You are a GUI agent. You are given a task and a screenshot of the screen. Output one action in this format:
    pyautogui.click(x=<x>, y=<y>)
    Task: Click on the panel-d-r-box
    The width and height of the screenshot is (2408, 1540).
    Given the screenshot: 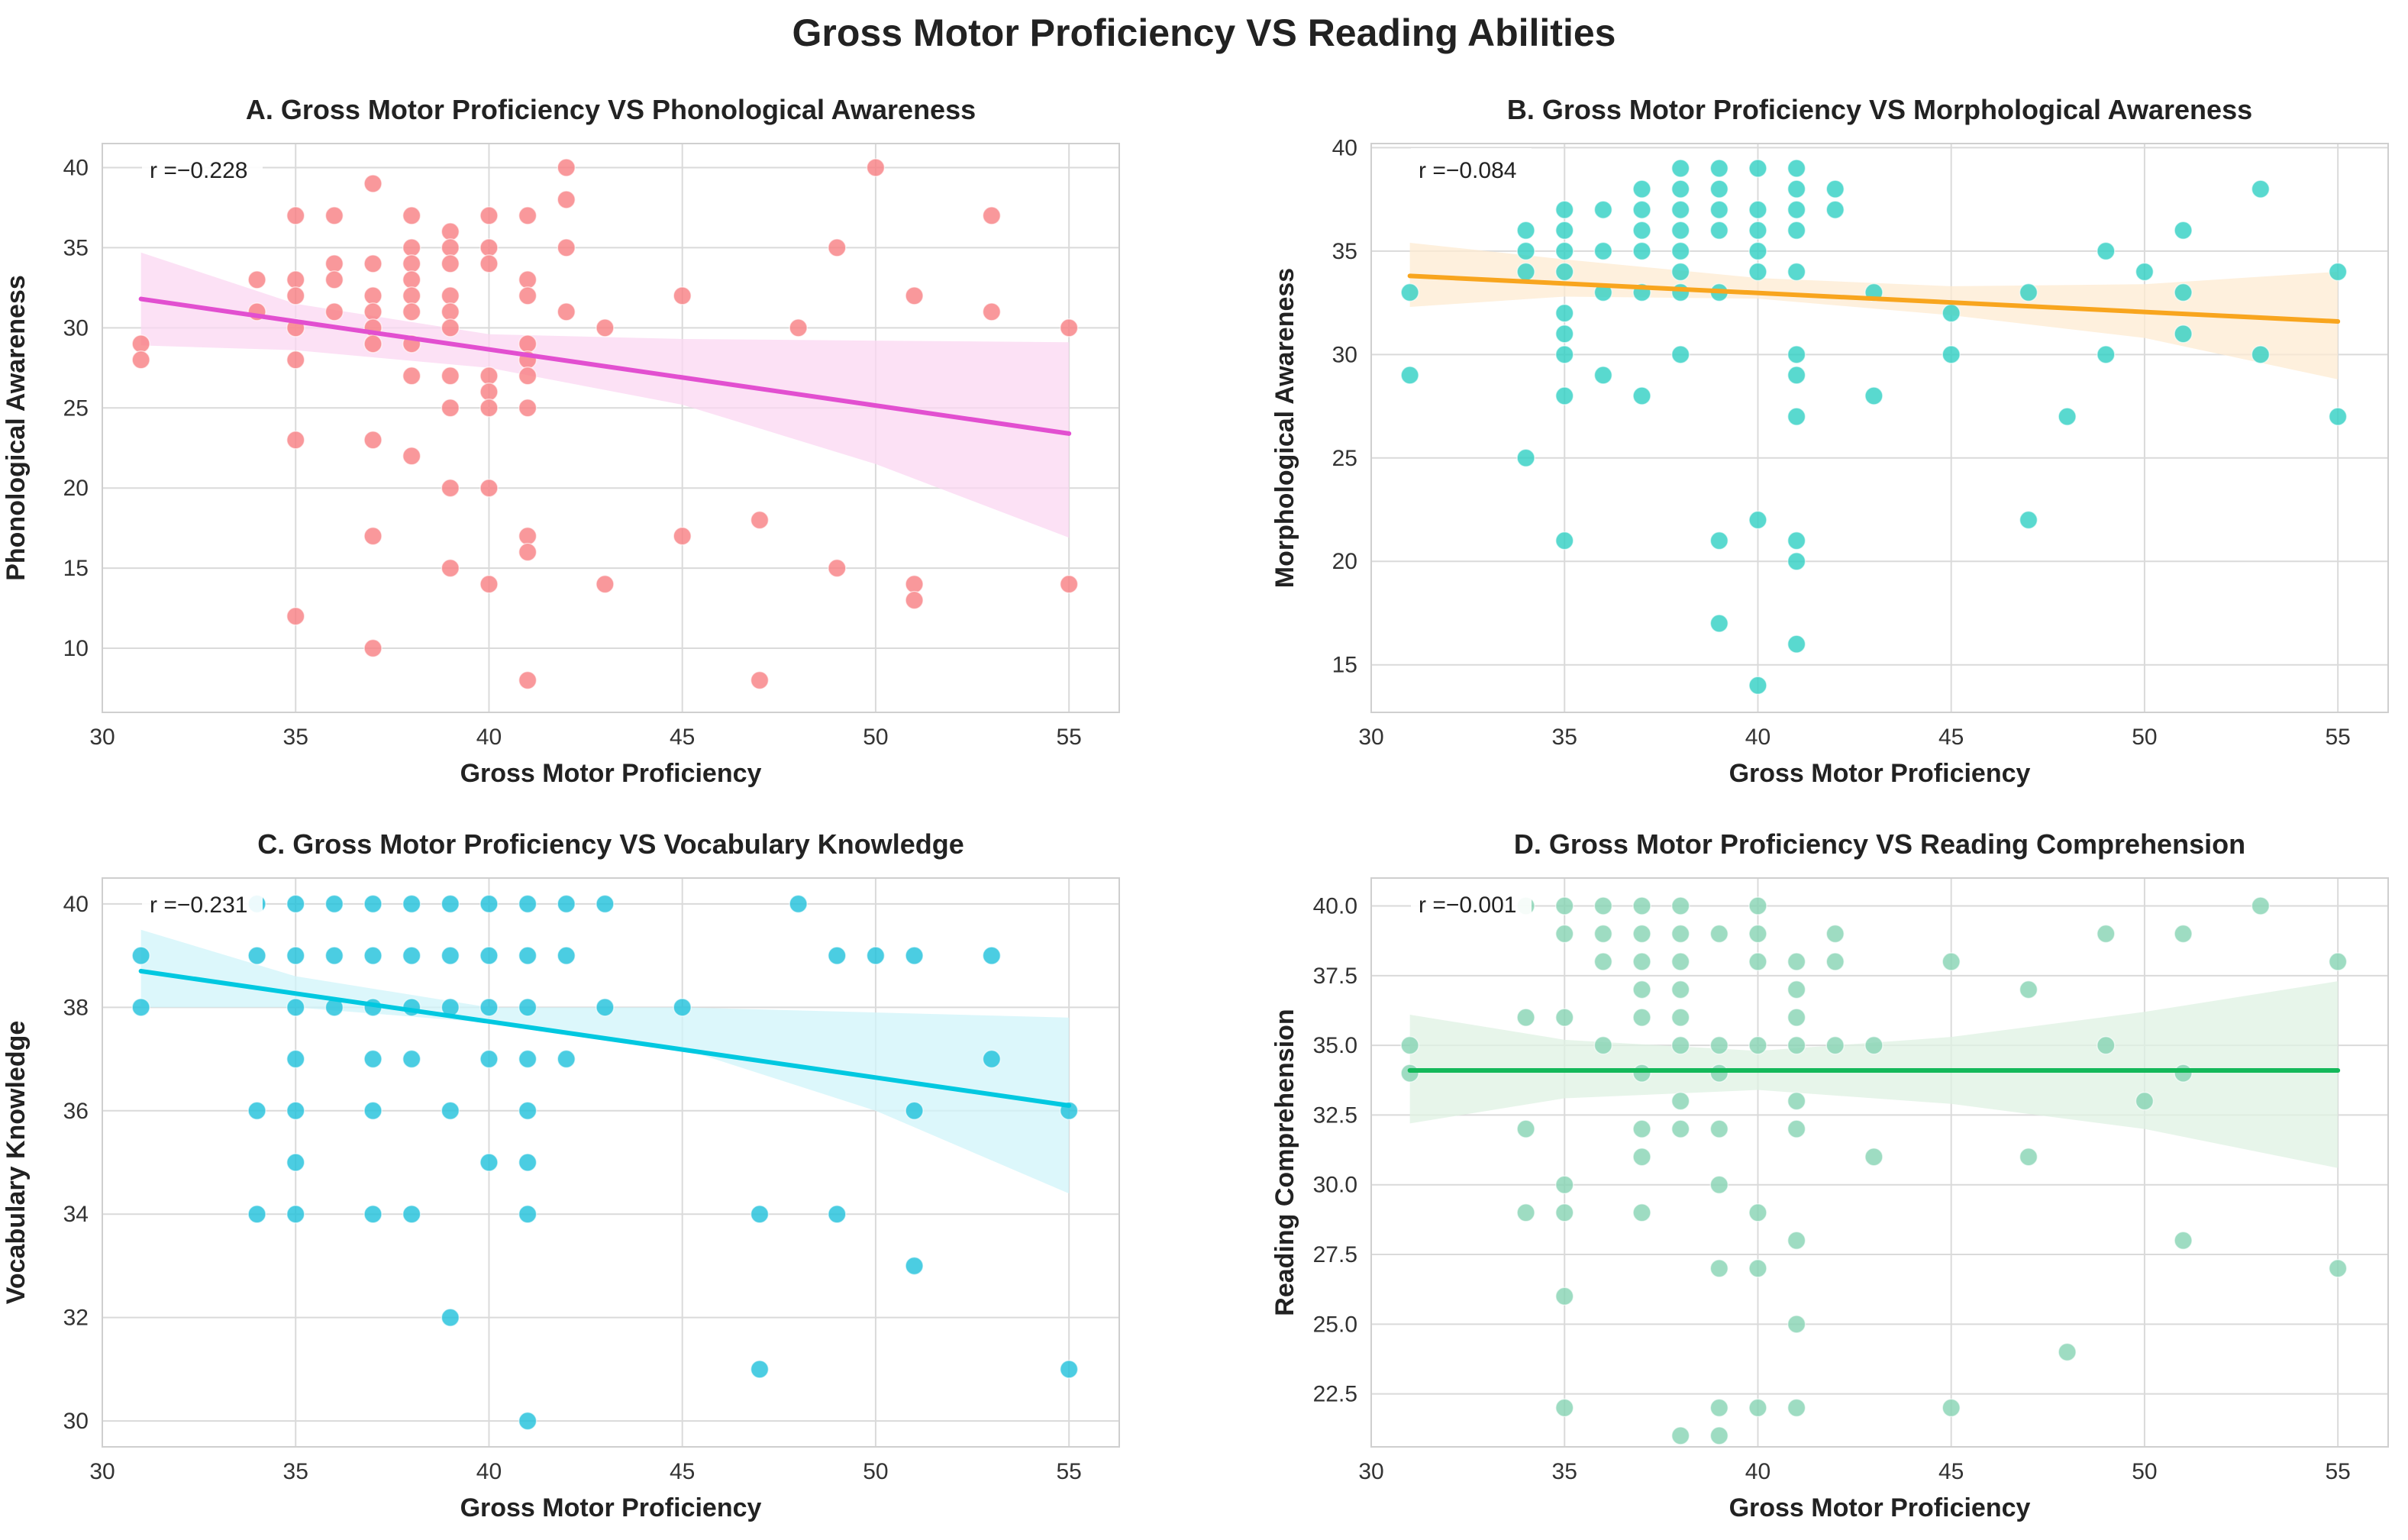 What is the action you would take?
    pyautogui.click(x=1471, y=902)
    